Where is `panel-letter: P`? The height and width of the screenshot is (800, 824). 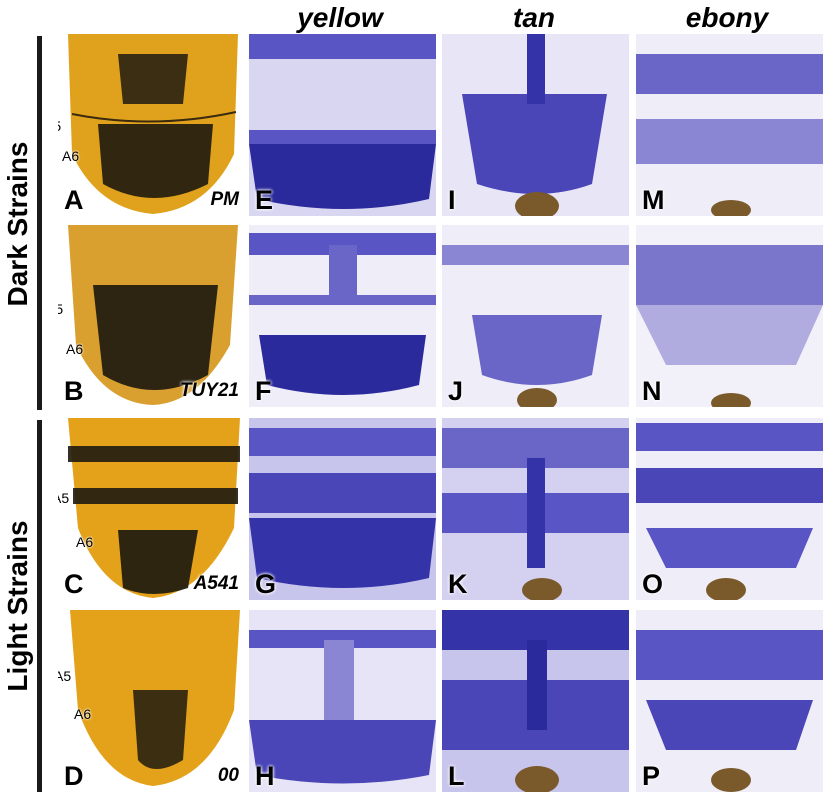 panel-letter: P is located at coordinates (651, 776).